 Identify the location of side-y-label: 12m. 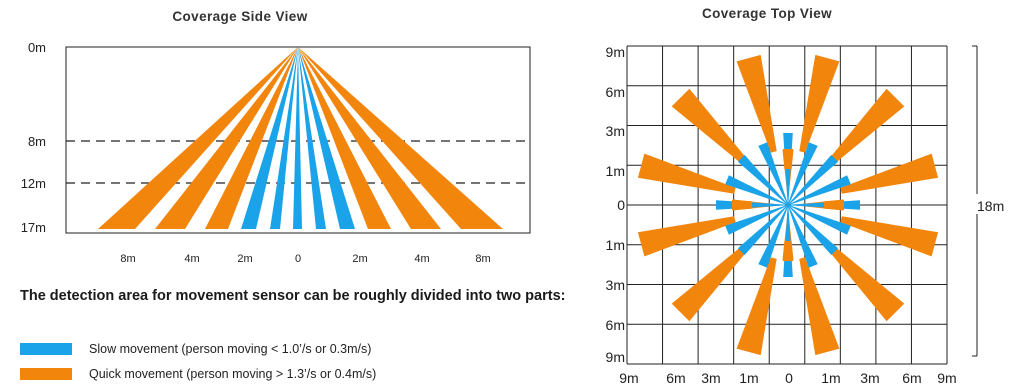
(33, 183).